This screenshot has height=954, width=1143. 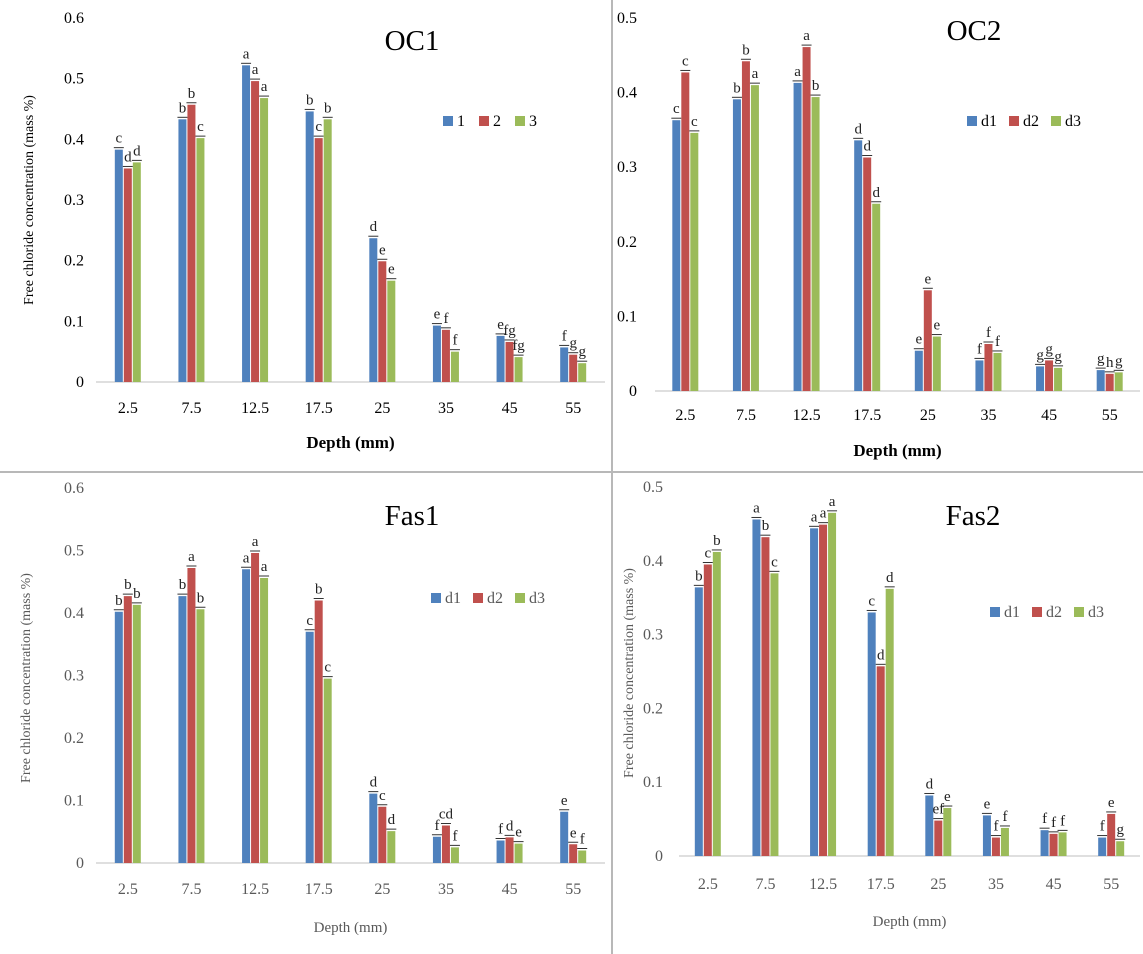 What do you see at coordinates (453, 598) in the screenshot?
I see `legend-label: d1` at bounding box center [453, 598].